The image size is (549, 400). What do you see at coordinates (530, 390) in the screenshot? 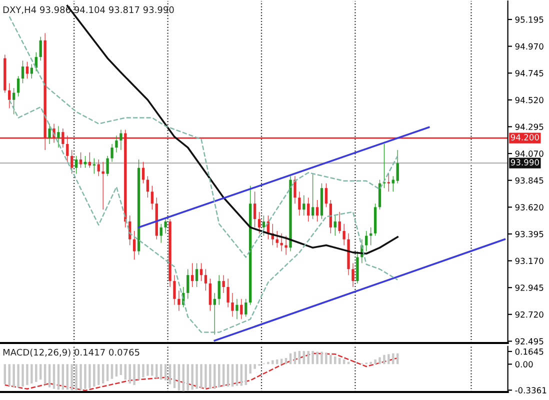
I see `y-tick-label: -0.3361` at bounding box center [530, 390].